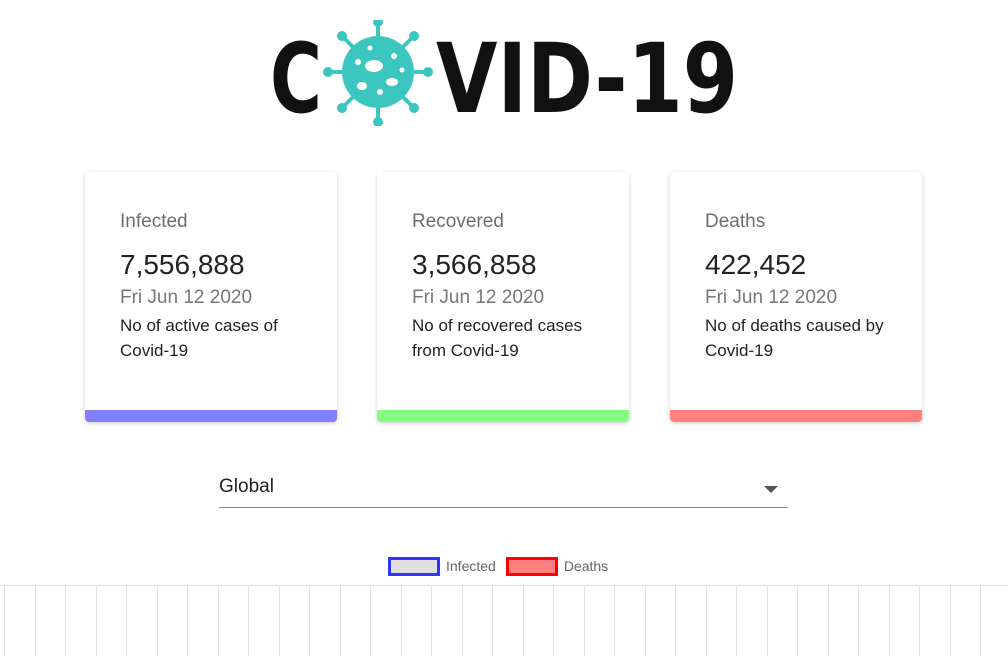 The width and height of the screenshot is (1008, 656). What do you see at coordinates (497, 338) in the screenshot?
I see `card-description: No of recovered cases from Covid-19` at bounding box center [497, 338].